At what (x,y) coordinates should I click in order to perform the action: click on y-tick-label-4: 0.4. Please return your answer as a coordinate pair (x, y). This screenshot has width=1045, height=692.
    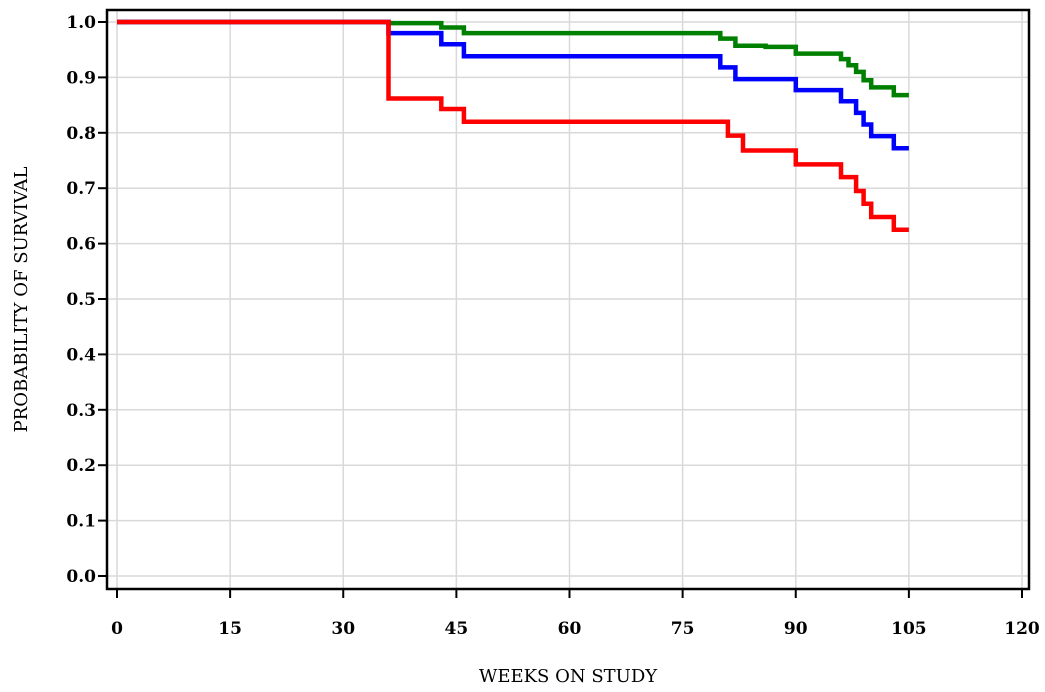
    Looking at the image, I should click on (81, 355).